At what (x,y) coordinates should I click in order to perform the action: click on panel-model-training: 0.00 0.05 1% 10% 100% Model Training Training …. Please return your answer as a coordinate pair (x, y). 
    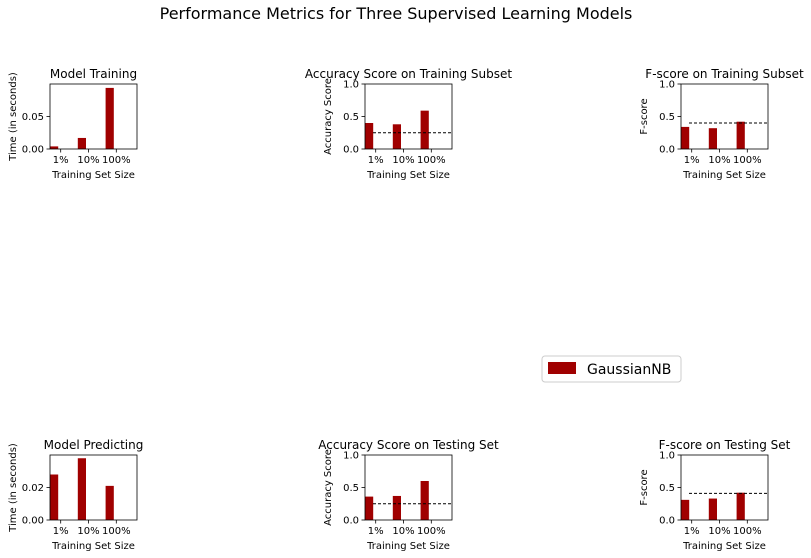
    Looking at the image, I should click on (73, 124).